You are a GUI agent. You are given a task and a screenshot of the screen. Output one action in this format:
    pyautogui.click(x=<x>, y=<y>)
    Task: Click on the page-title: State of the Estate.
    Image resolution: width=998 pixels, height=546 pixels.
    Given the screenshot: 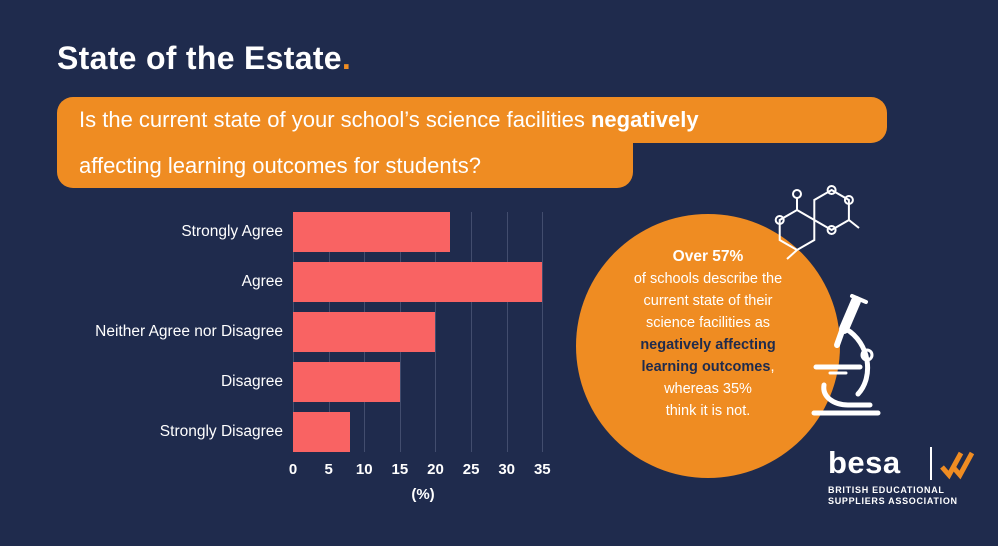 What is the action you would take?
    pyautogui.click(x=204, y=58)
    